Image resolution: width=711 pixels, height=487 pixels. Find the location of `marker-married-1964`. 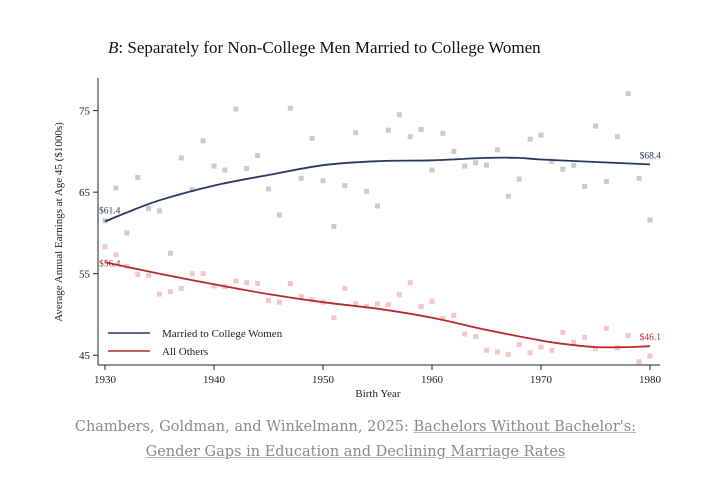

marker-married-1964 is located at coordinates (476, 163).